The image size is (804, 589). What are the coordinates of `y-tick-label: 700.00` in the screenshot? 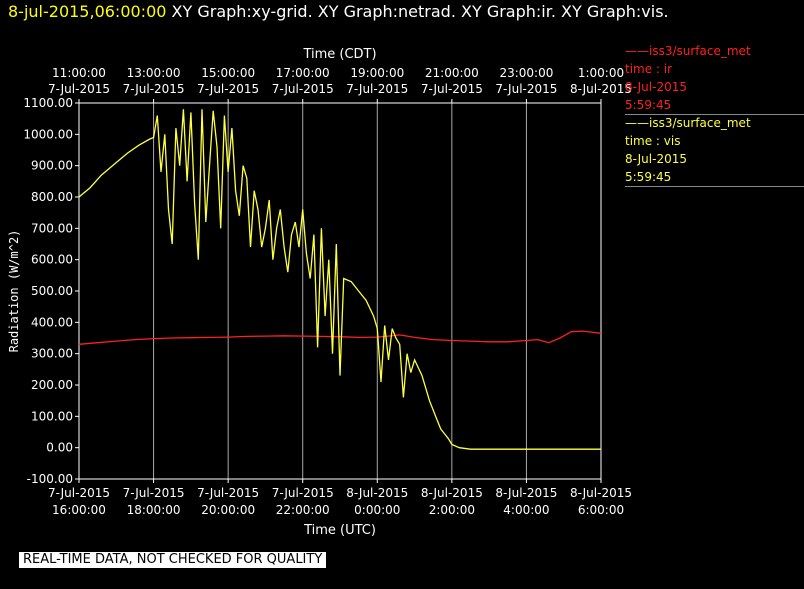 It's located at (52, 228).